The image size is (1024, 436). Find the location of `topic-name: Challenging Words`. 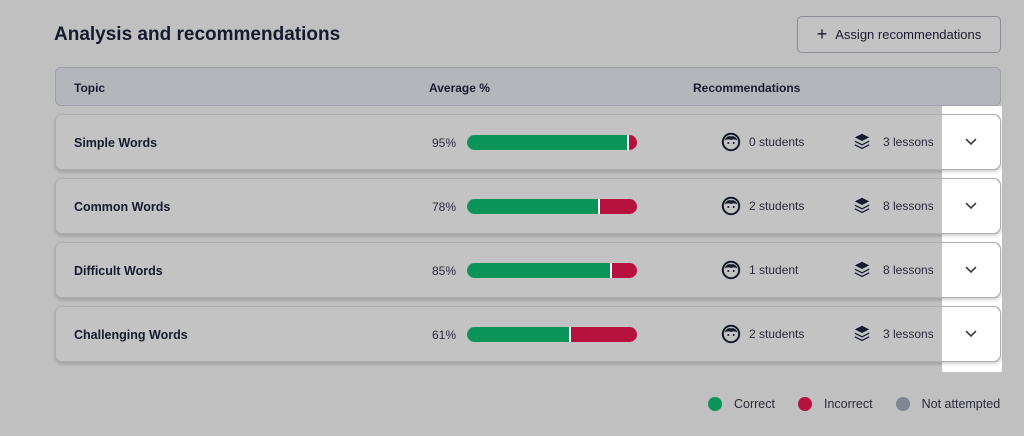

topic-name: Challenging Words is located at coordinates (131, 335).